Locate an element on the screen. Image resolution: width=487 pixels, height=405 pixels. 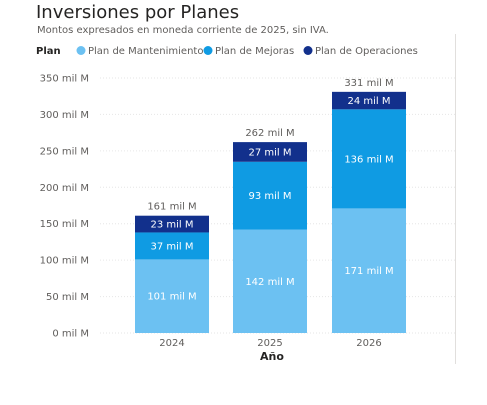
data-label: 171 mil M is located at coordinates (368, 271).